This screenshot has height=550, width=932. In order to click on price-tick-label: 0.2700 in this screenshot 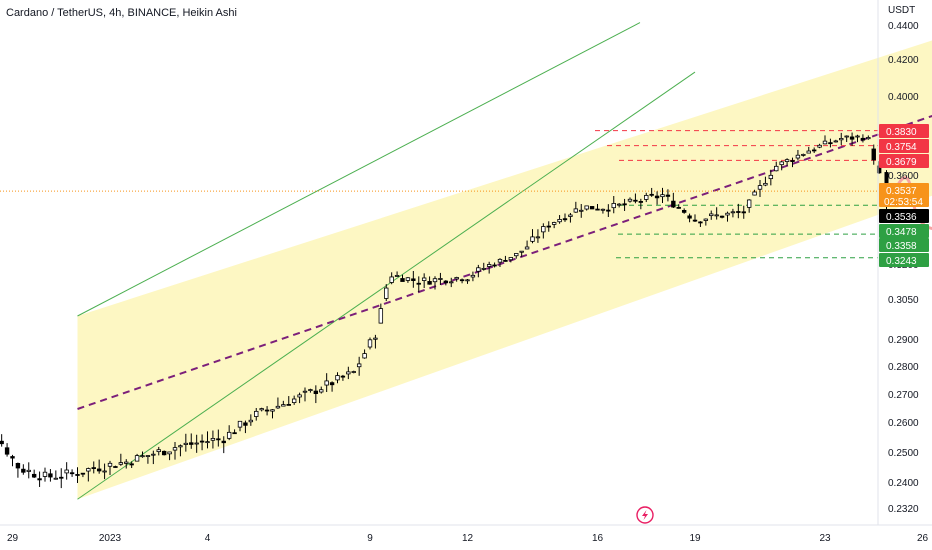, I will do `click(903, 395)`.